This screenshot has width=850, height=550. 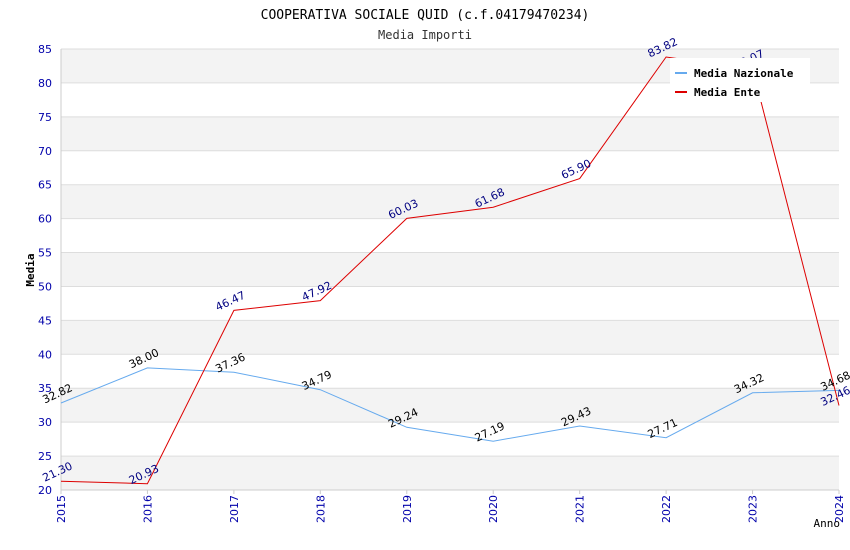 I want to click on y-tick-label: 55, so click(x=45, y=253).